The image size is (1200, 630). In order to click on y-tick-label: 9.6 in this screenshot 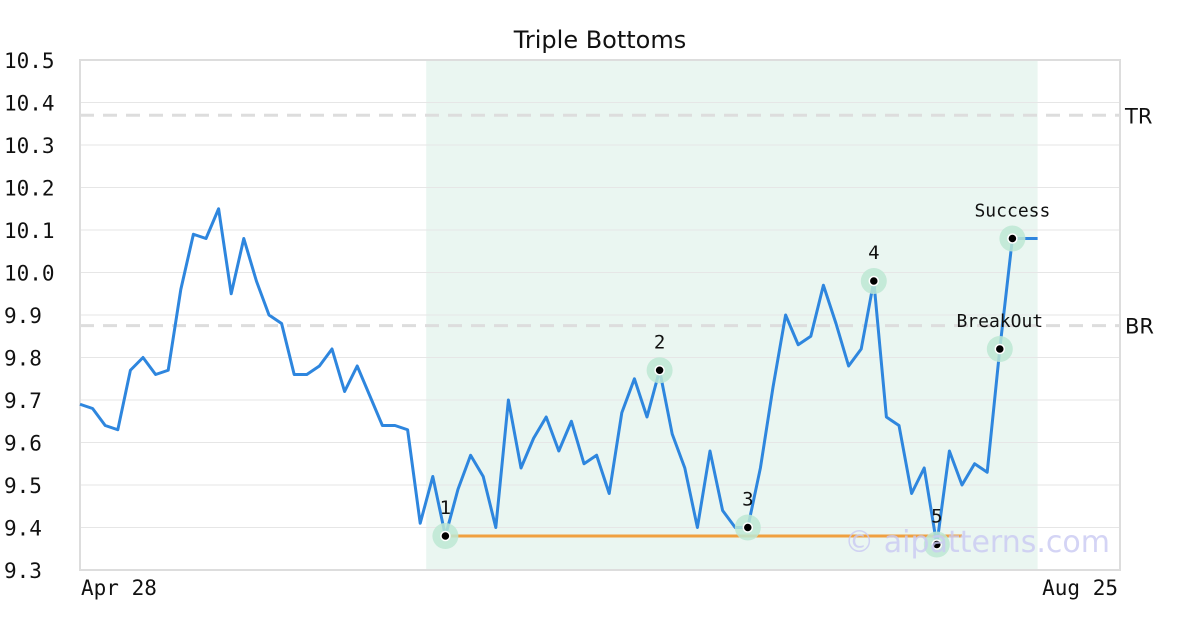, I will do `click(23, 444)`.